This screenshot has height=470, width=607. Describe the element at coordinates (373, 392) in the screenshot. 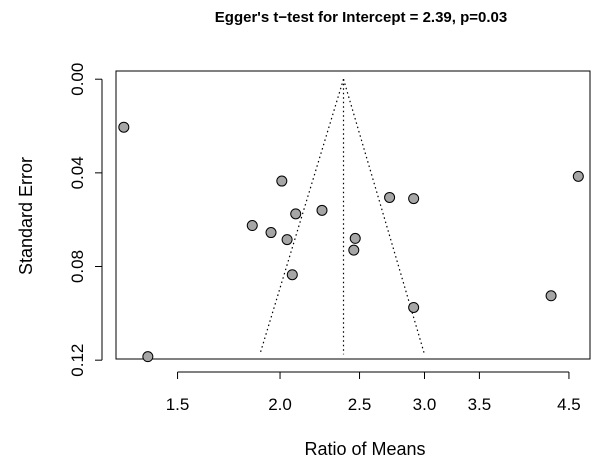

I see `x-axis: 1.5 2.0 2.5 3.0 3.5 4.5` at that location.